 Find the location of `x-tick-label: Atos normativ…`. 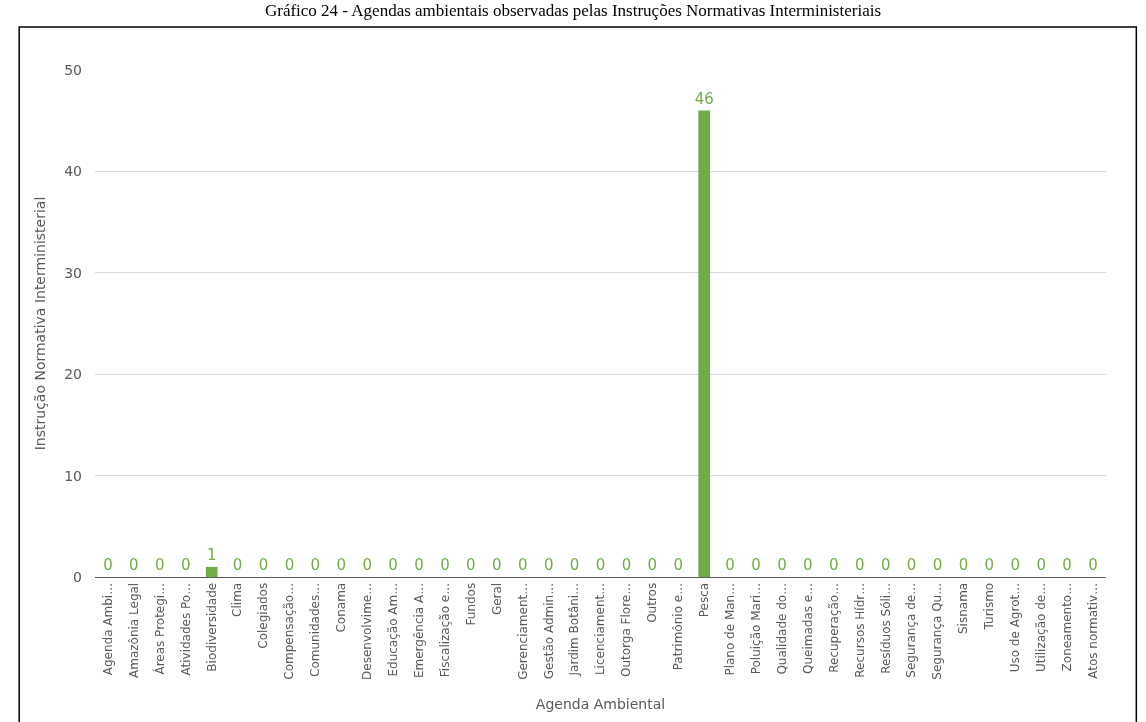

x-tick-label: Atos normativ… is located at coordinates (1092, 630).